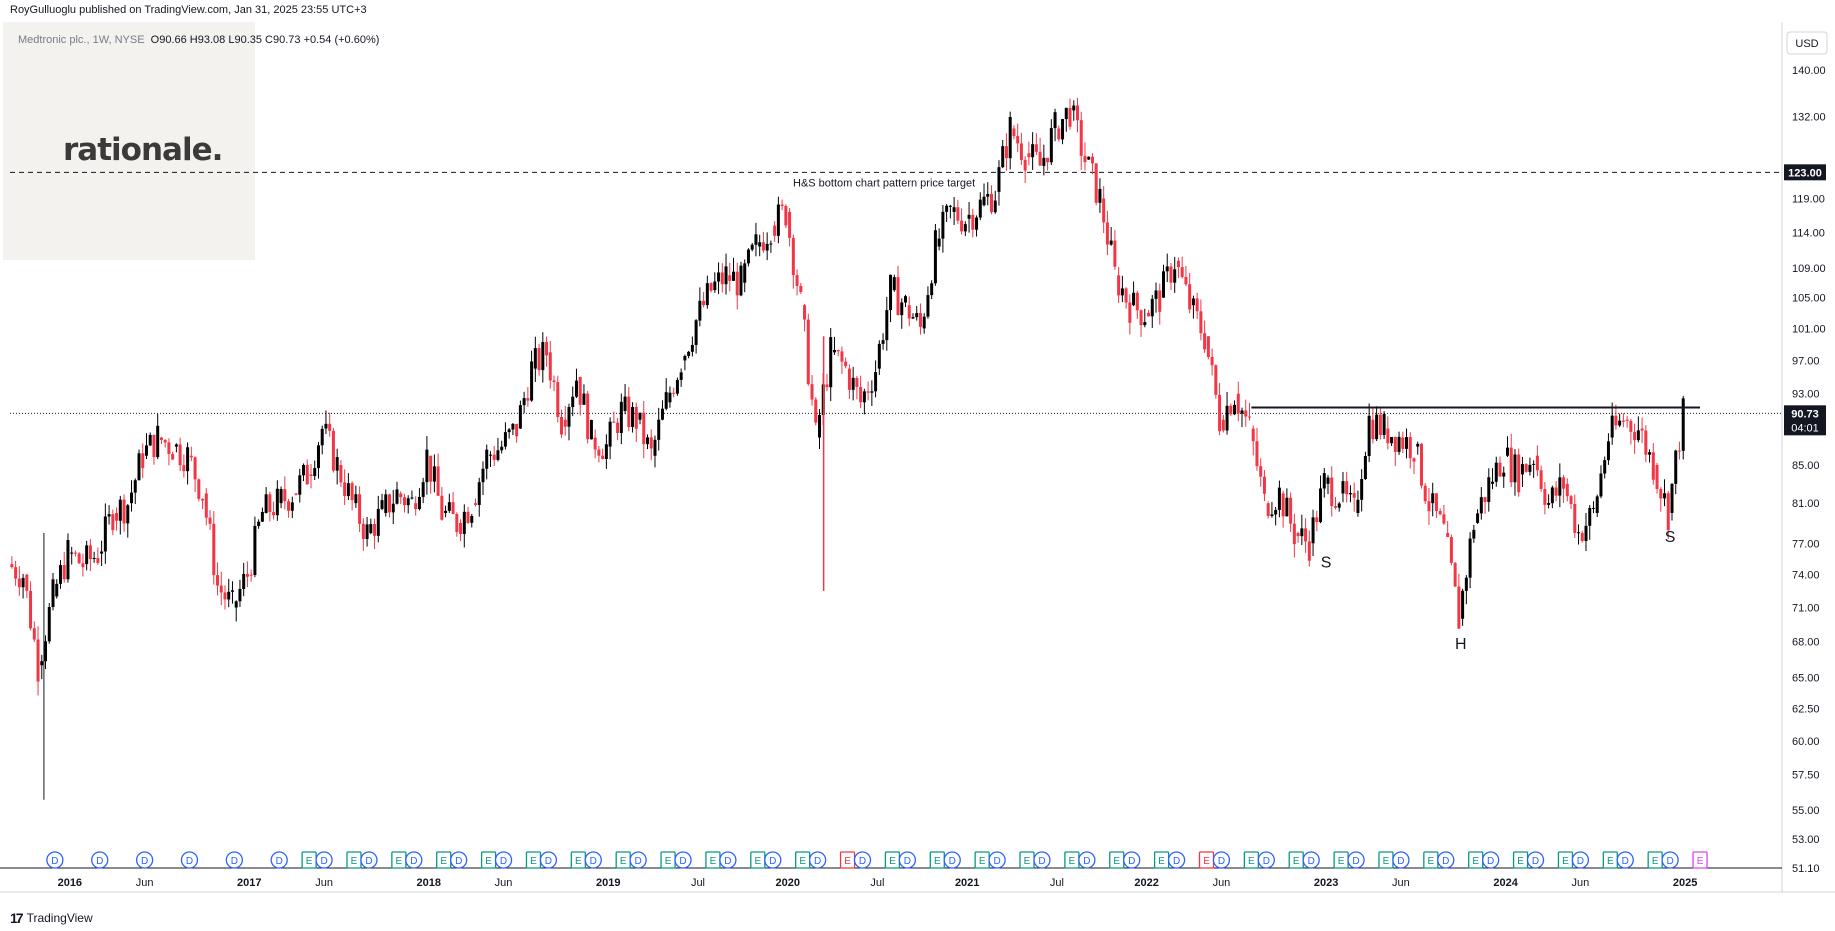 Image resolution: width=1835 pixels, height=931 pixels. I want to click on pattern-label: H, so click(1461, 644).